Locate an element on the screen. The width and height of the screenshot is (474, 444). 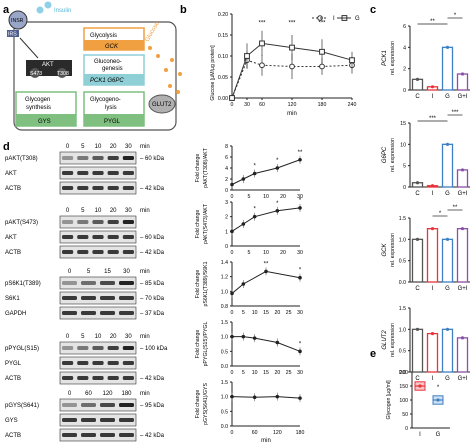
gluconeo-label-1: Gluconeo- is located at coordinates (108, 62).